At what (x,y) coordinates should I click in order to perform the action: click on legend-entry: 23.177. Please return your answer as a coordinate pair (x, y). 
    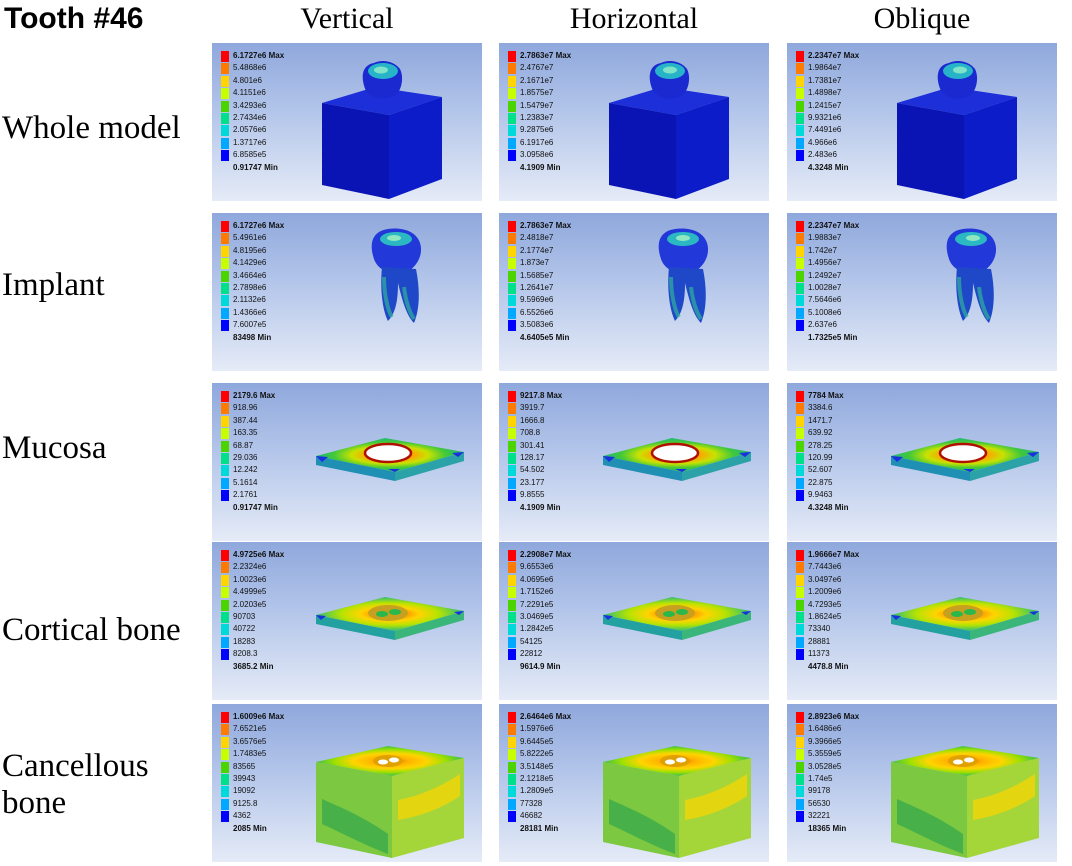
    Looking at the image, I should click on (581, 483).